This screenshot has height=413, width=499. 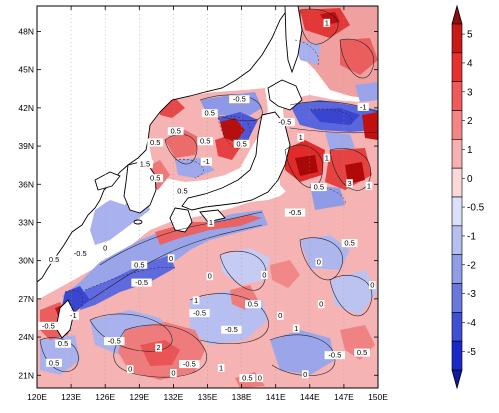 What do you see at coordinates (242, 397) in the screenshot?
I see `lon-tick-label: 138E` at bounding box center [242, 397].